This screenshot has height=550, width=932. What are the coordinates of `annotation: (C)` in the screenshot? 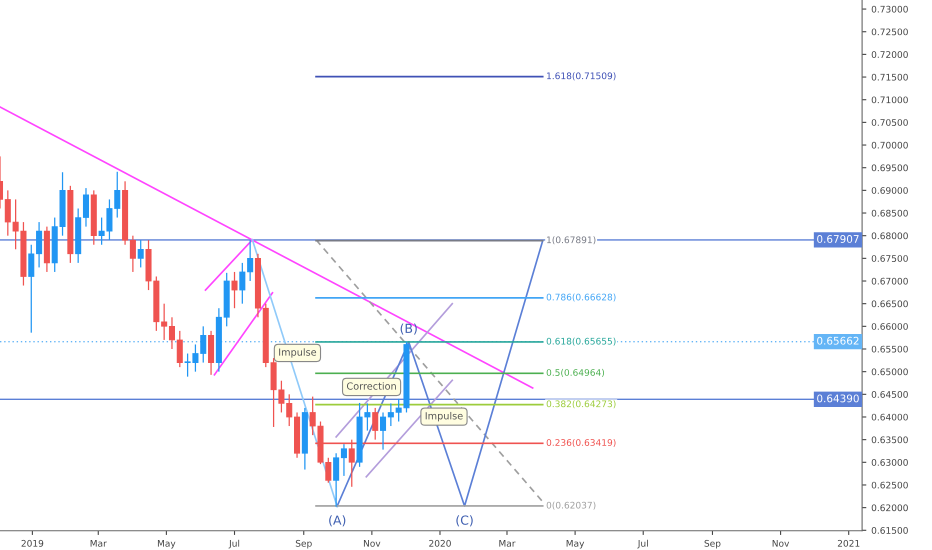 It's located at (464, 520).